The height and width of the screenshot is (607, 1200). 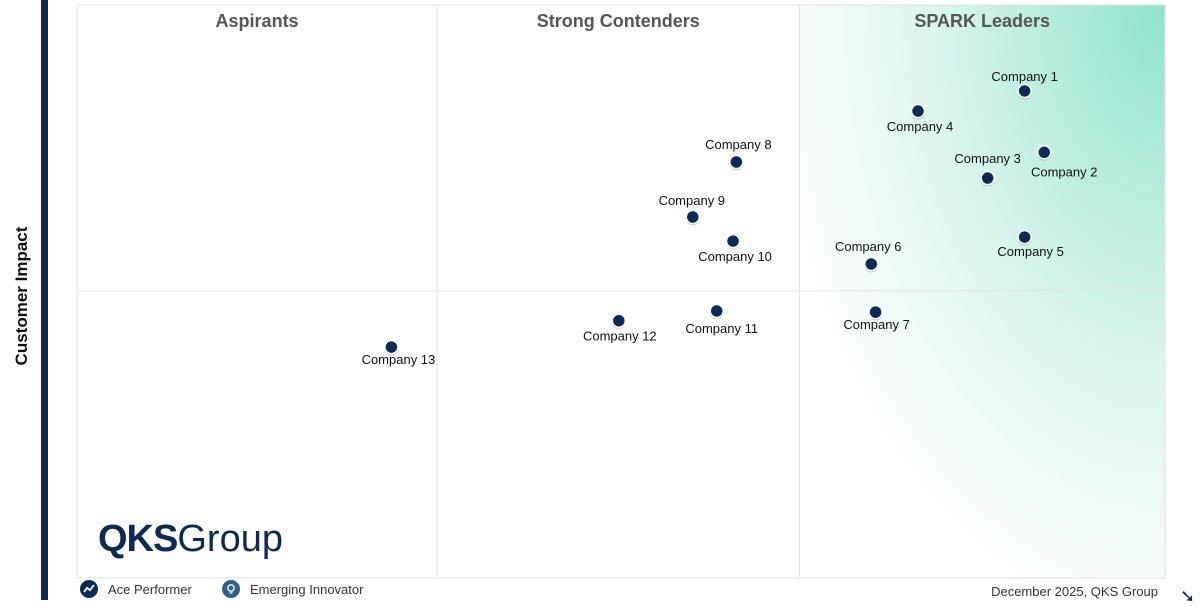 What do you see at coordinates (1064, 171) in the screenshot?
I see `data-point-label: Company 2` at bounding box center [1064, 171].